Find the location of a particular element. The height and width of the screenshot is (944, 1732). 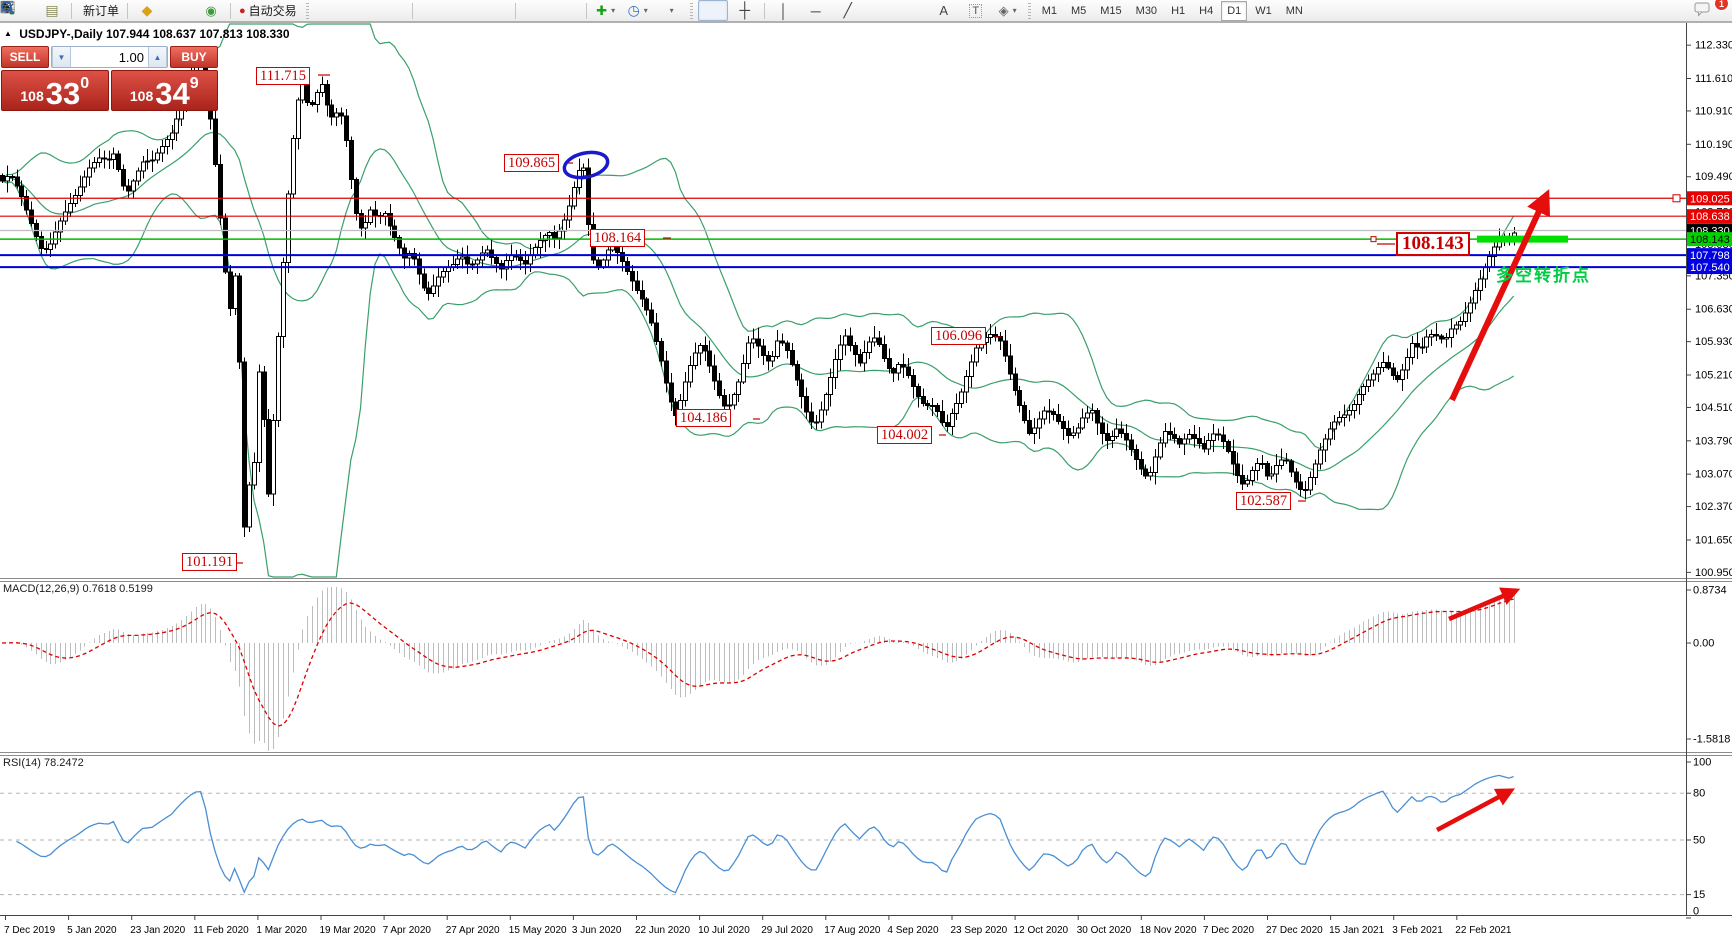

new-order-button: 新订单 is located at coordinates (62, 10).